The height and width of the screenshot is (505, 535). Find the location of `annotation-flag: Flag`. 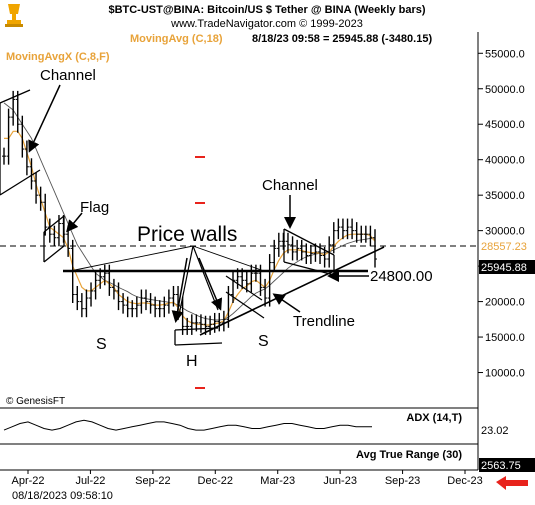

annotation-flag: Flag is located at coordinates (94, 207).